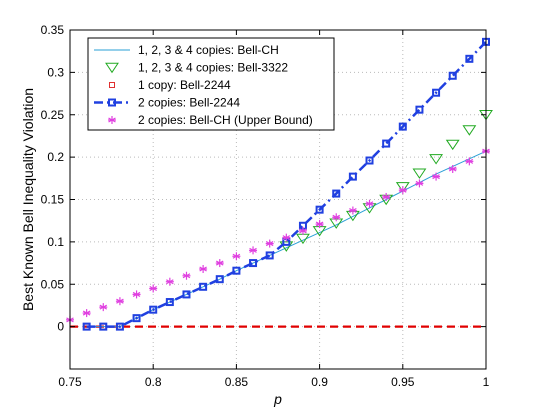 This screenshot has height=414, width=534. What do you see at coordinates (53, 115) in the screenshot?
I see `y-tick-label: 0.25` at bounding box center [53, 115].